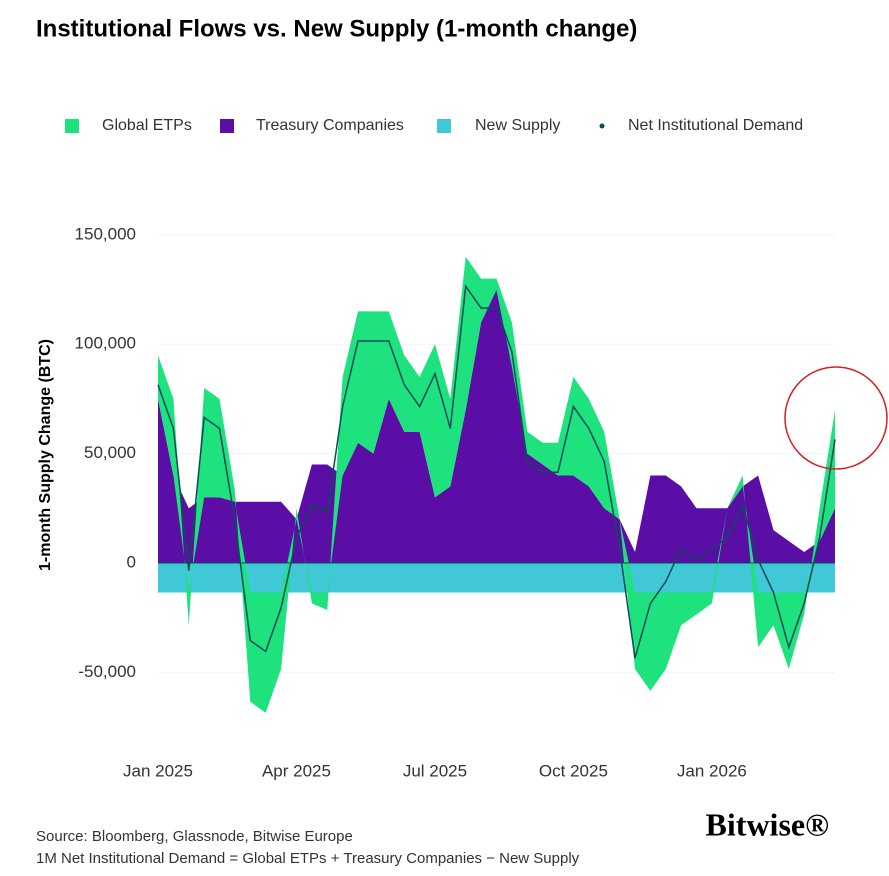 This screenshot has width=889, height=876. What do you see at coordinates (435, 770) in the screenshot?
I see `x-tick-label: Jul 2025` at bounding box center [435, 770].